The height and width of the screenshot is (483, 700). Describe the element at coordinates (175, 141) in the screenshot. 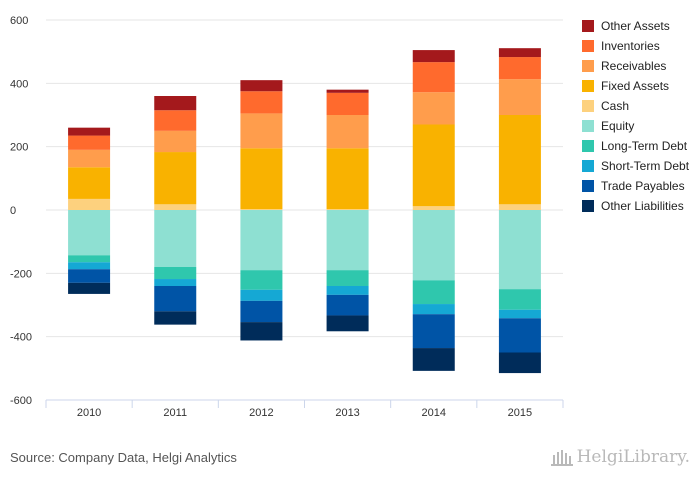

I see `bar-receivables-2011` at that location.